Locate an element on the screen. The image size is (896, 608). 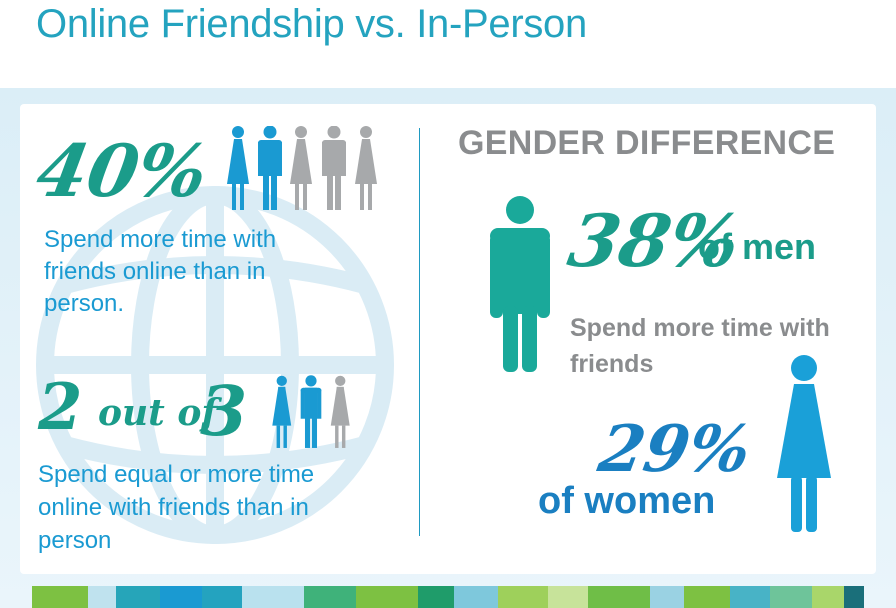
men-label: of men is located at coordinates (757, 246).